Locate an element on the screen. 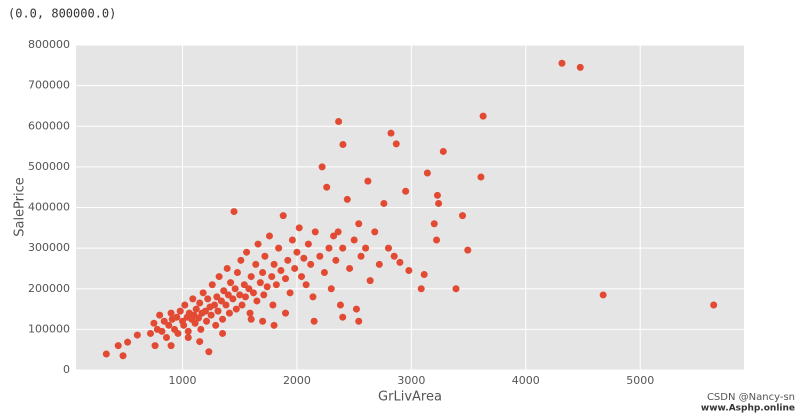 The image size is (800, 417). y-axis-label: SalePrice is located at coordinates (20, 207).